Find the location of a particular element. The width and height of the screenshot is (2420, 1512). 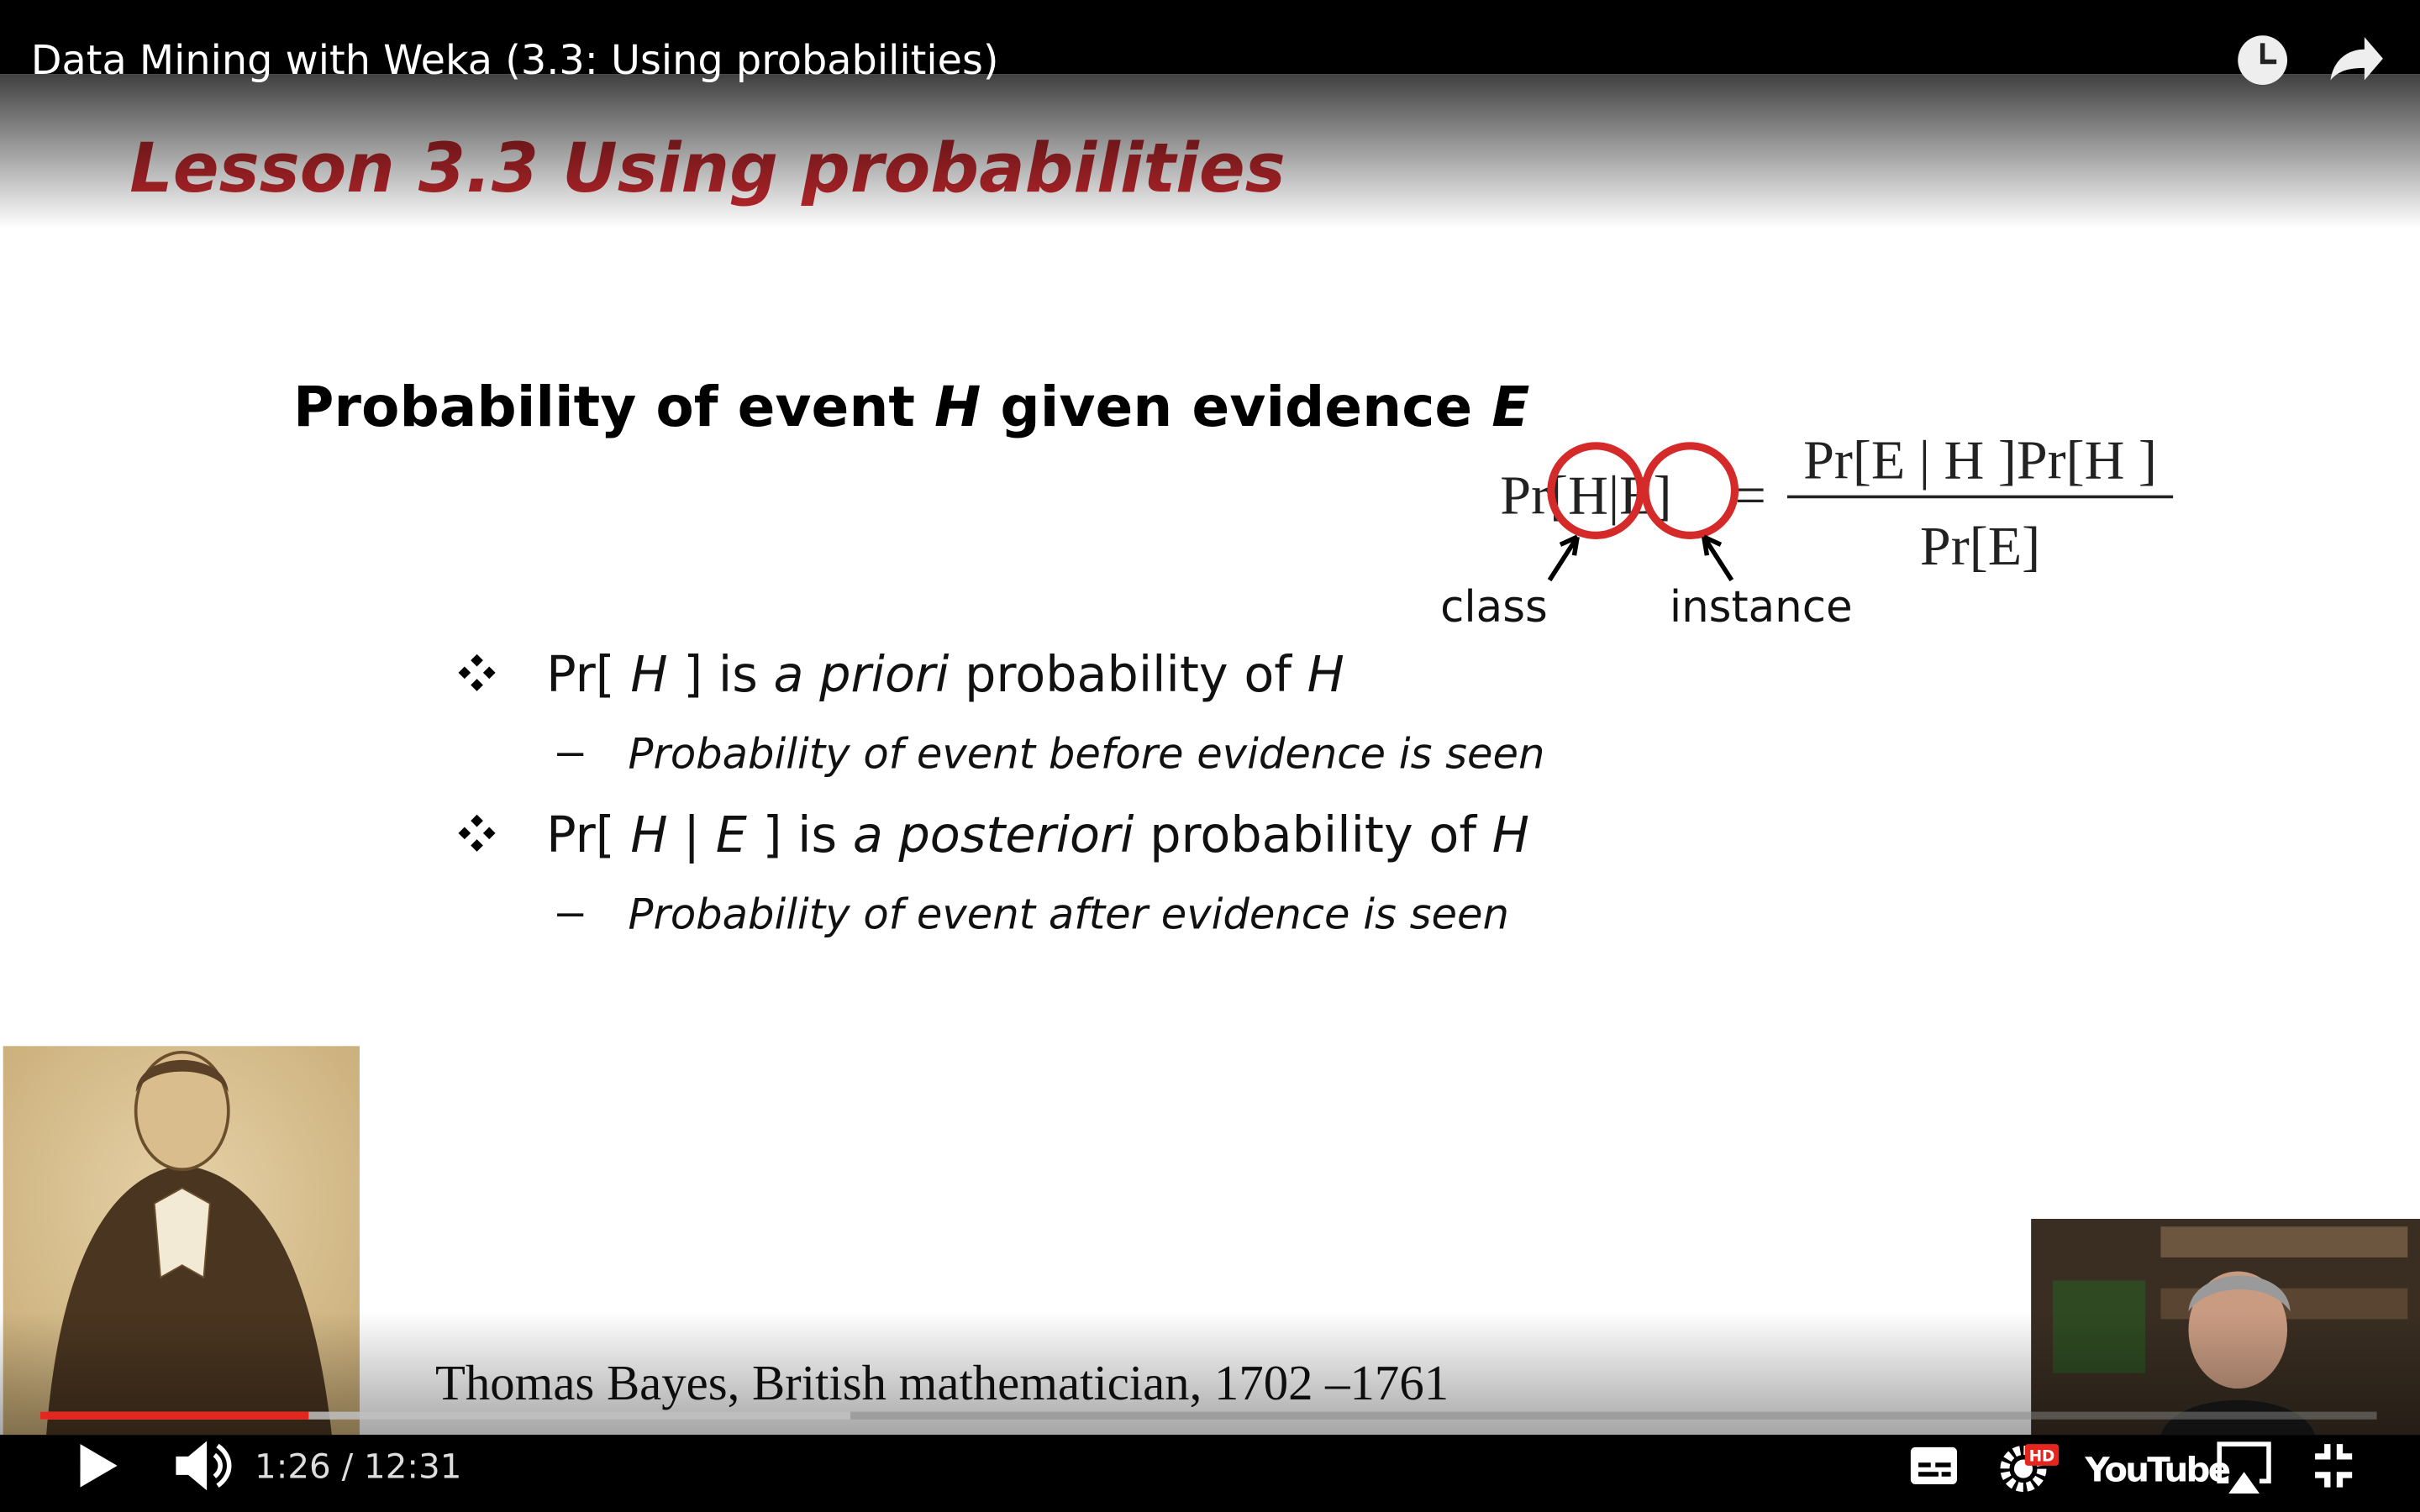

youtube-logo: YouTube is located at coordinates (2158, 1469).